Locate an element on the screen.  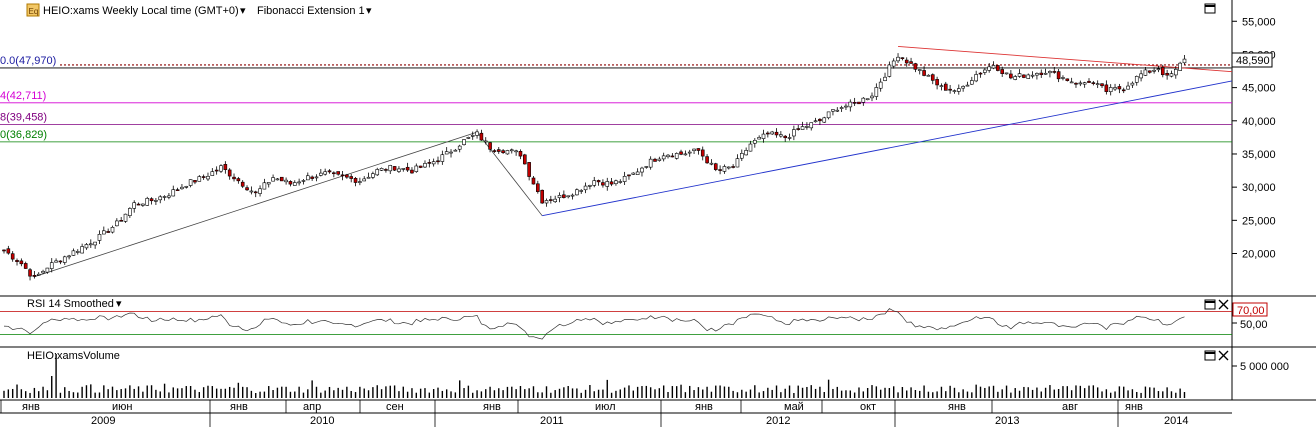
rsi-level-label: 70,00 is located at coordinates (1251, 311).